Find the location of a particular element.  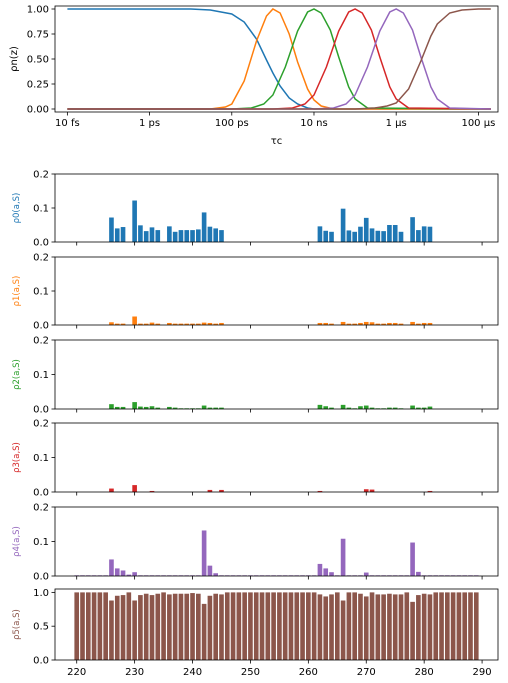

panel-frame is located at coordinates (276, 291).